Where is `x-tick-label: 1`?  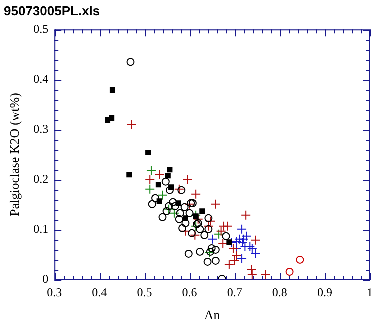 x-tick-label: 1 is located at coordinates (370, 292).